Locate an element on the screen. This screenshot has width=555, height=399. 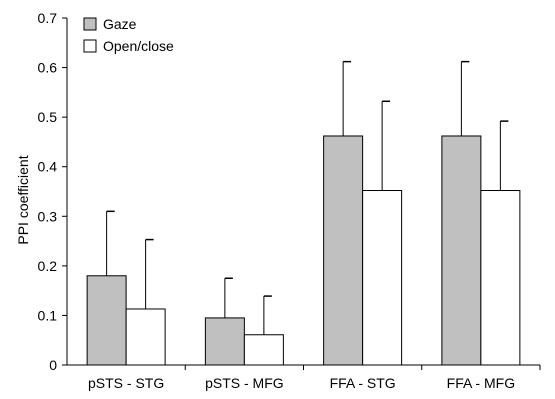
x-category-label: pSTS - STG is located at coordinates (126, 383).